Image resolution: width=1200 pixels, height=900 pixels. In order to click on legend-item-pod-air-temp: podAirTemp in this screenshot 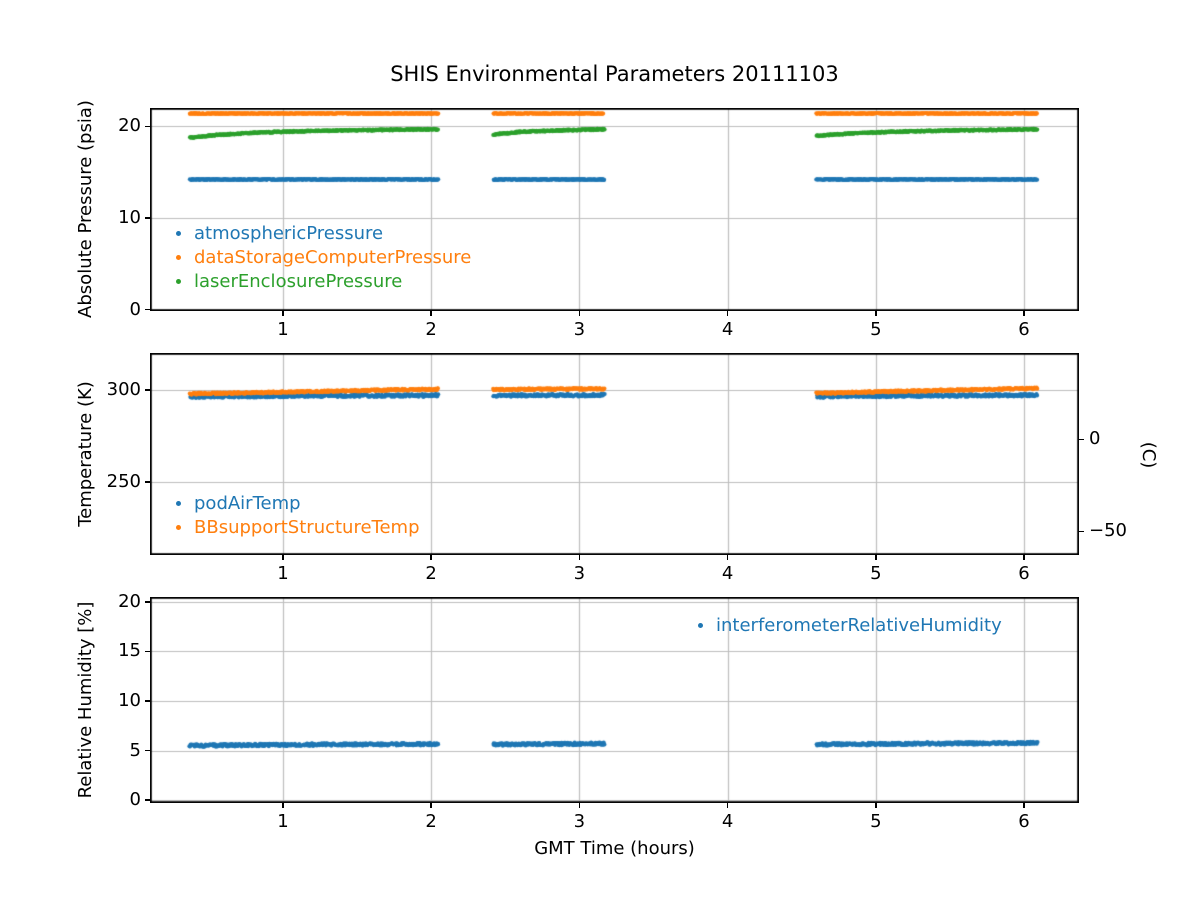, I will do `click(238, 503)`.